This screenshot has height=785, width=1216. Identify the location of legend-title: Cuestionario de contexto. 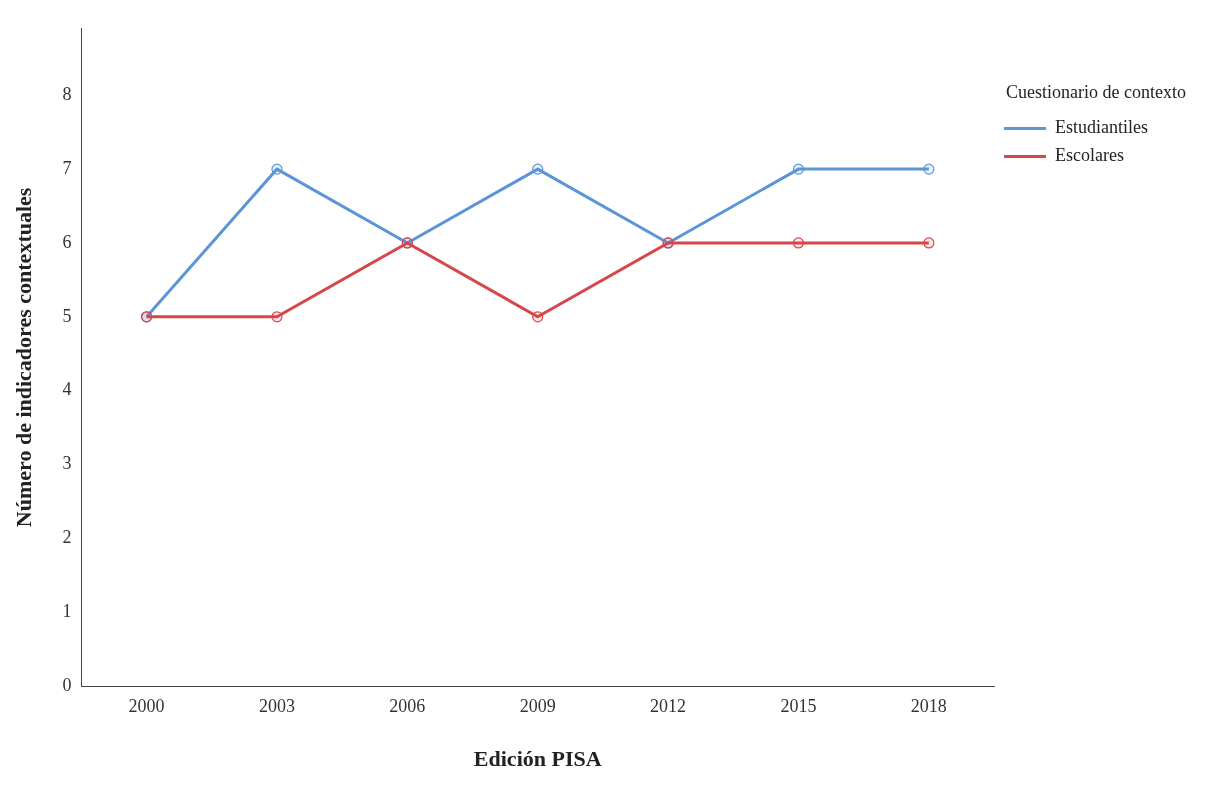
(1096, 91).